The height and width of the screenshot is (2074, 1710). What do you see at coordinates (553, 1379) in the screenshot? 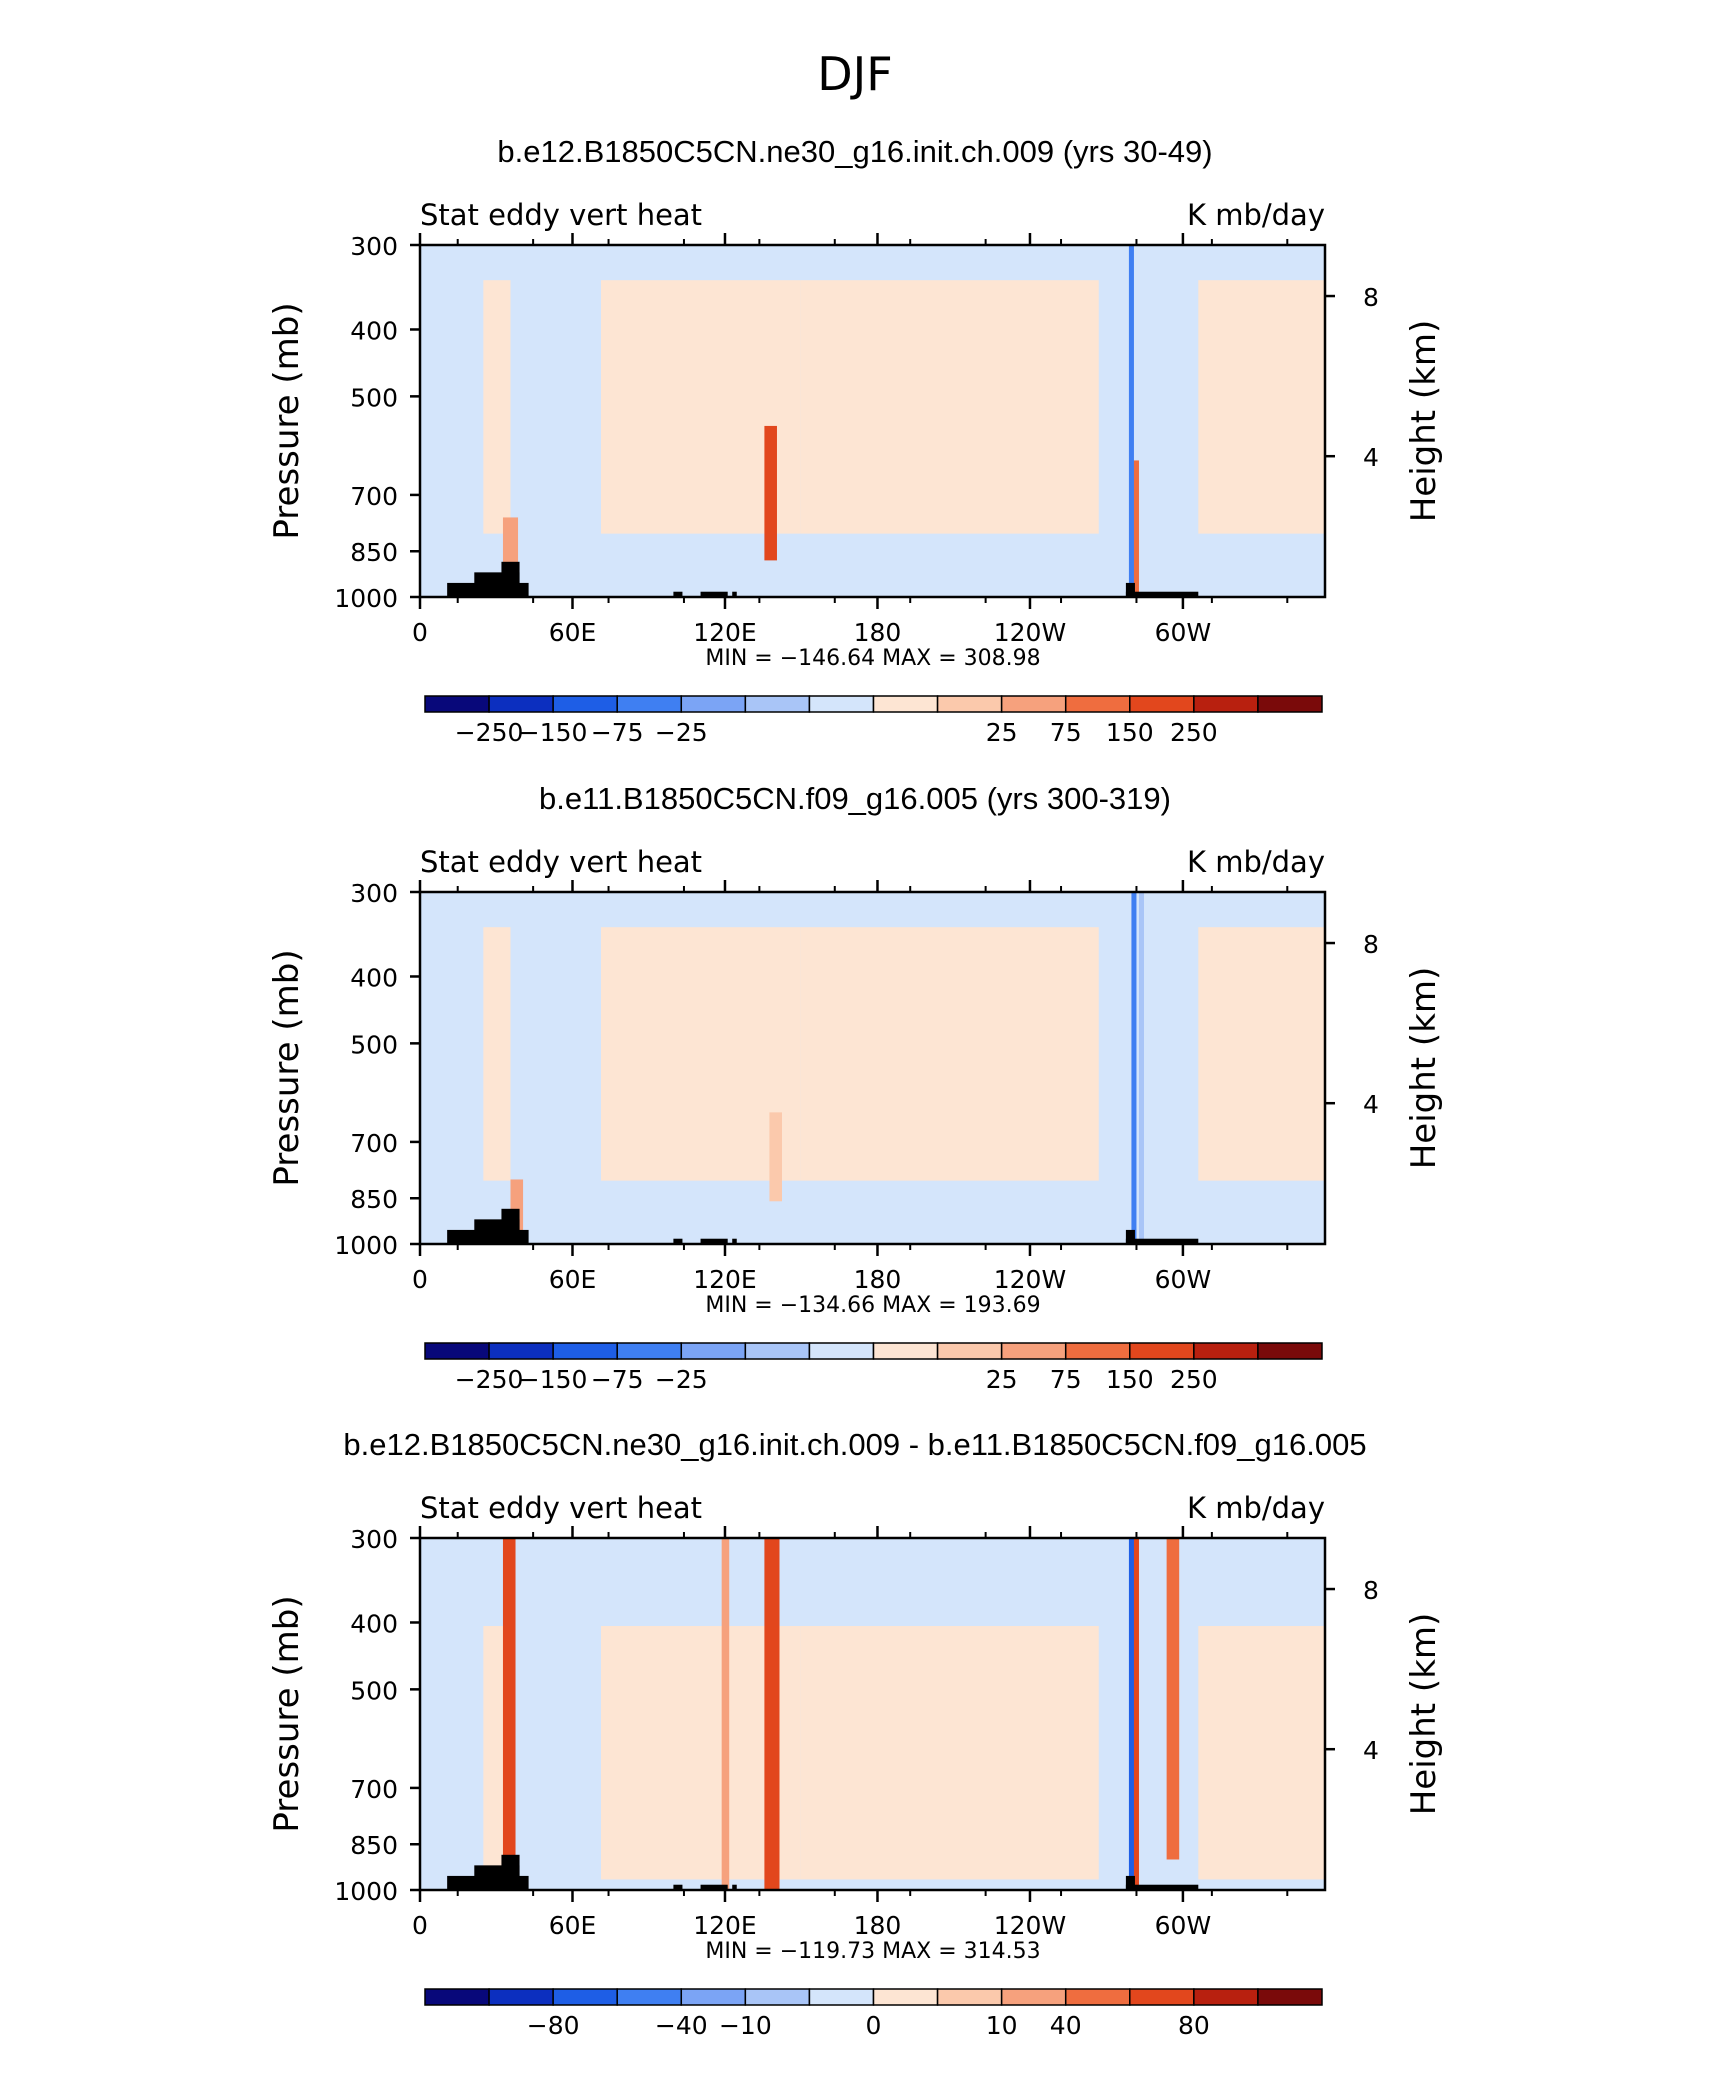
I see `colorbar-label: −150` at bounding box center [553, 1379].